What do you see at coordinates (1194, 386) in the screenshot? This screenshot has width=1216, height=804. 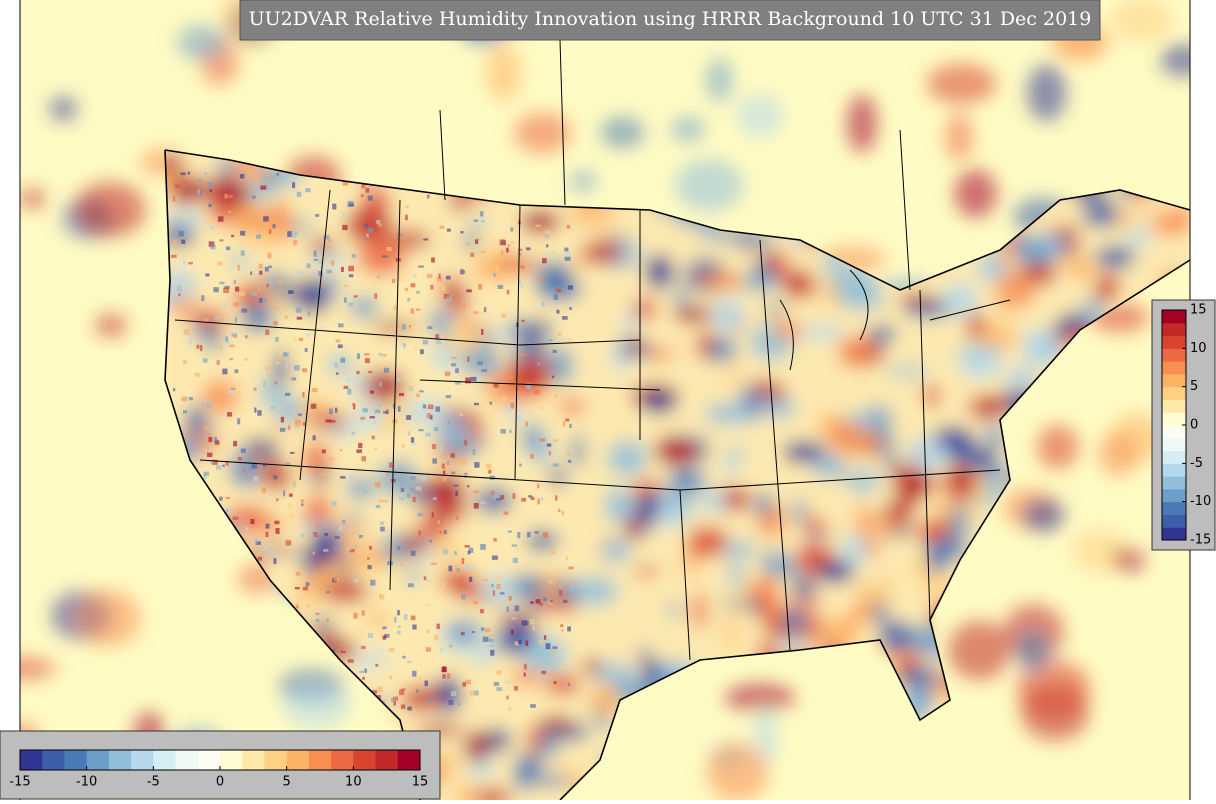 I see `colorbar-tick-label: 5` at bounding box center [1194, 386].